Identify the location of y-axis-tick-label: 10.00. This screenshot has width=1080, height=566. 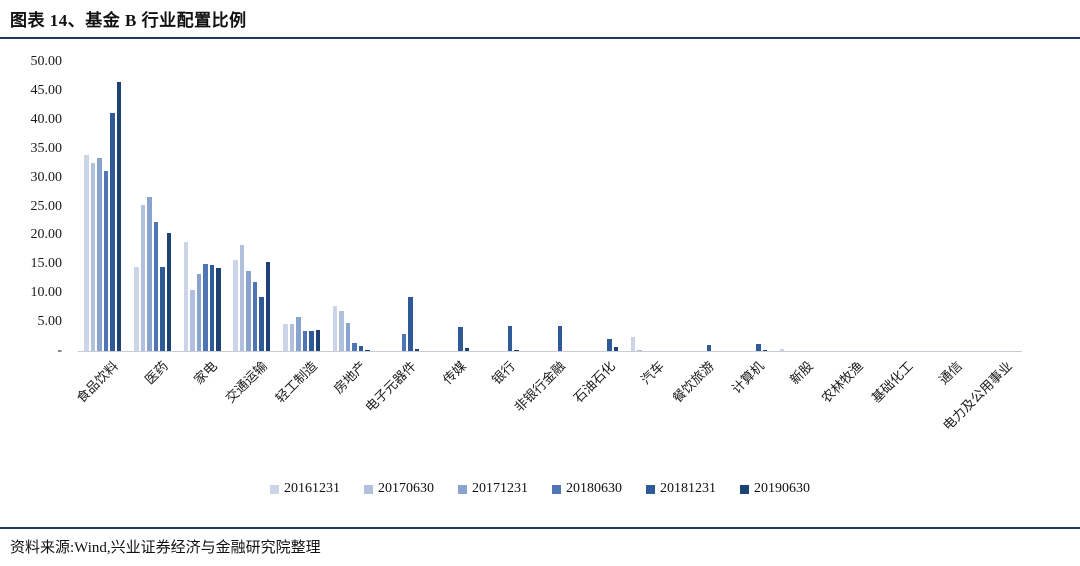
(46, 293).